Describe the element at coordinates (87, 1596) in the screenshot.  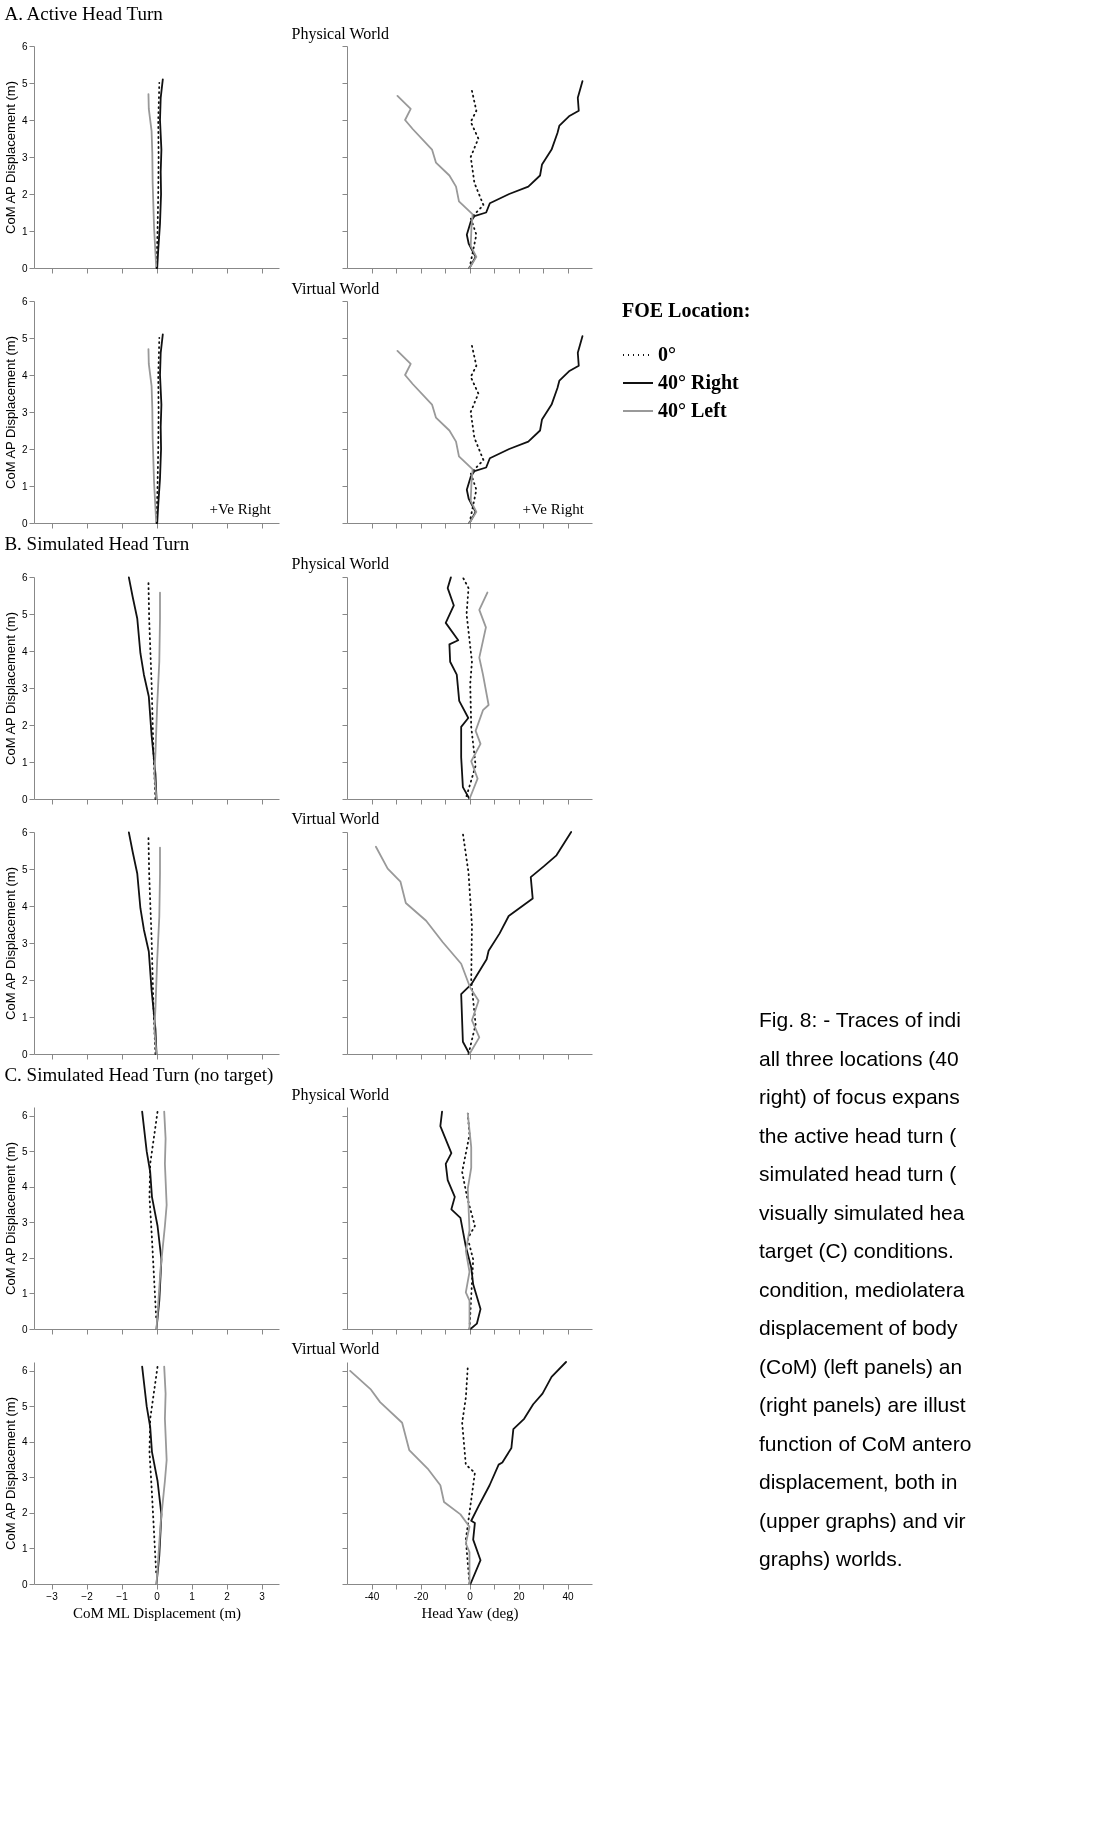
I see `x-tick-label: −2` at that location.